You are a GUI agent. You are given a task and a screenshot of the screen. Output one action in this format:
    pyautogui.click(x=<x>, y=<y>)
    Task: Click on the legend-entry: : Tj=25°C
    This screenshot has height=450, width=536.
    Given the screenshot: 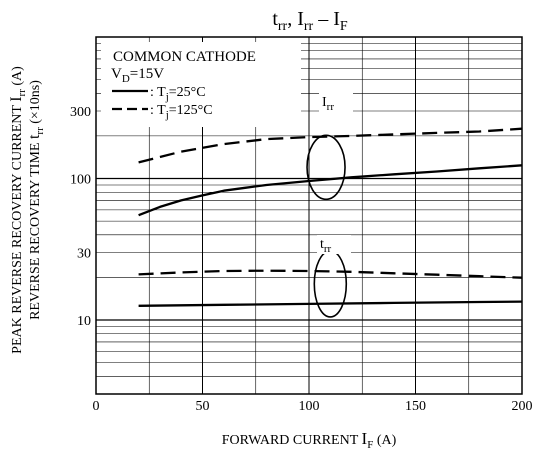 What is the action you would take?
    pyautogui.click(x=178, y=94)
    